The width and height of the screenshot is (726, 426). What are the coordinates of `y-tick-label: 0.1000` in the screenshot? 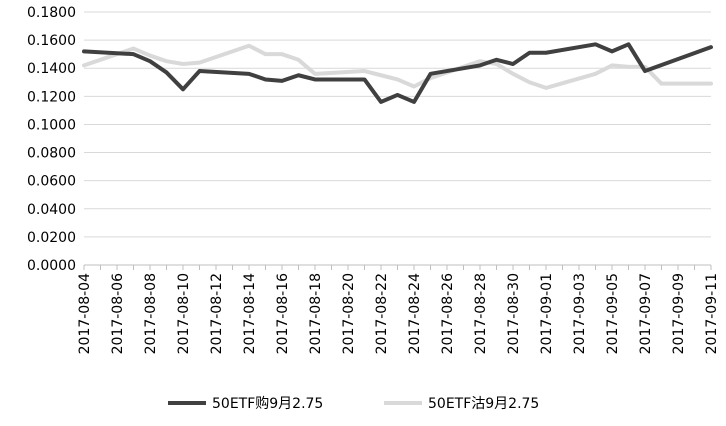 It's located at (51, 125).